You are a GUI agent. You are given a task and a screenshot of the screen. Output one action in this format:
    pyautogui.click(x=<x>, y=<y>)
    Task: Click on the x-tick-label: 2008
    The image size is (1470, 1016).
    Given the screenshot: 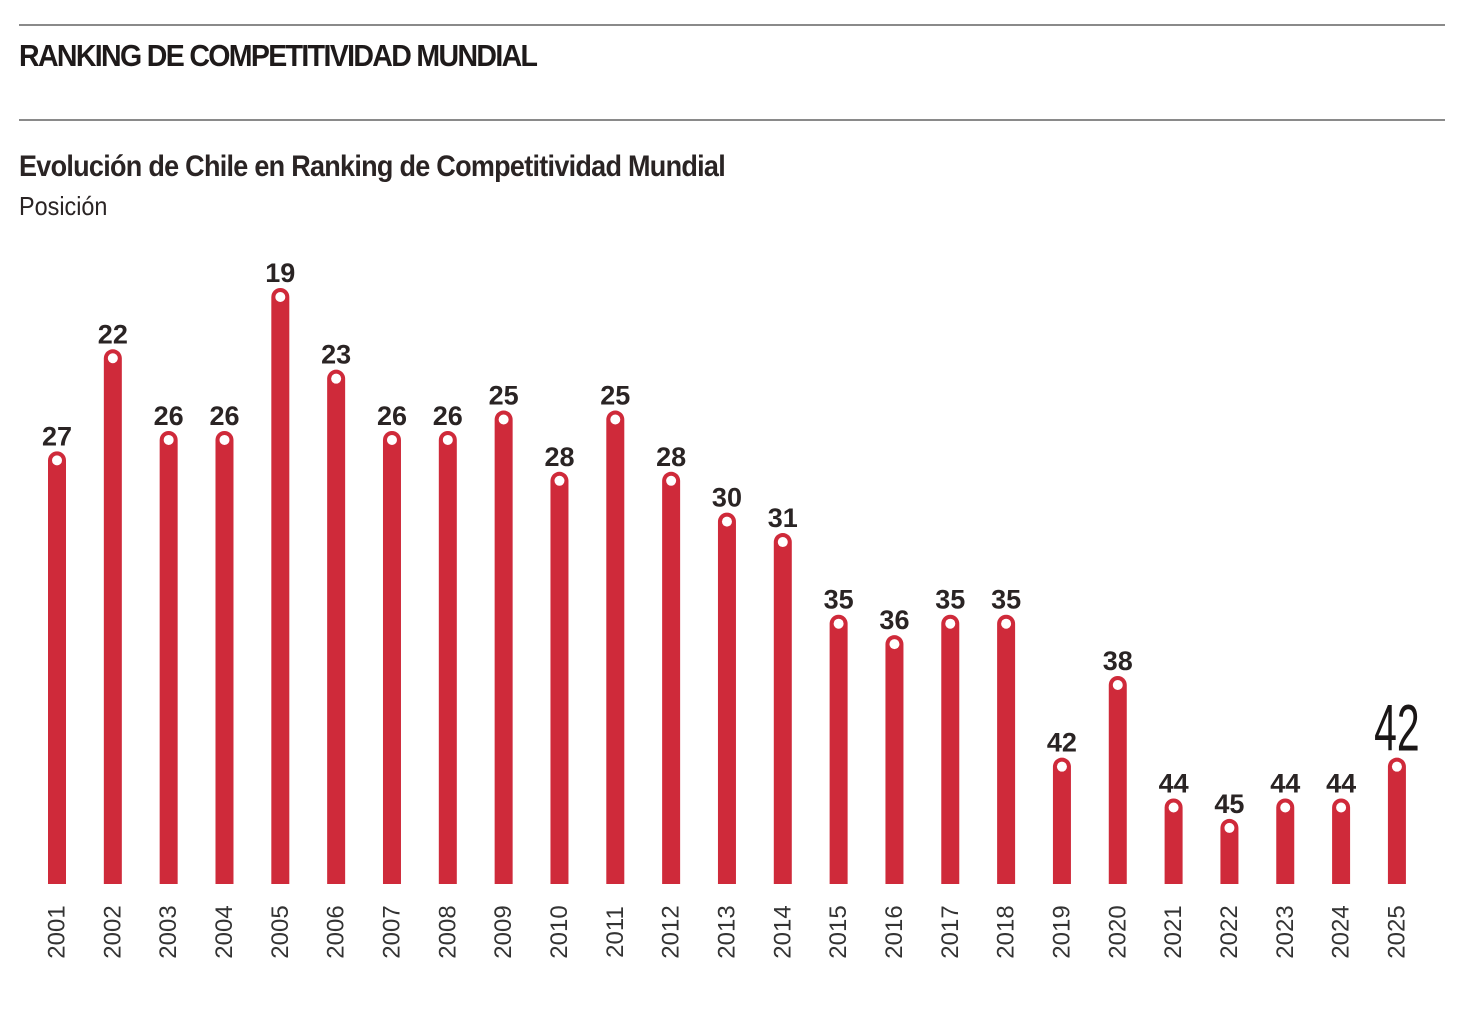 What is the action you would take?
    pyautogui.click(x=447, y=931)
    